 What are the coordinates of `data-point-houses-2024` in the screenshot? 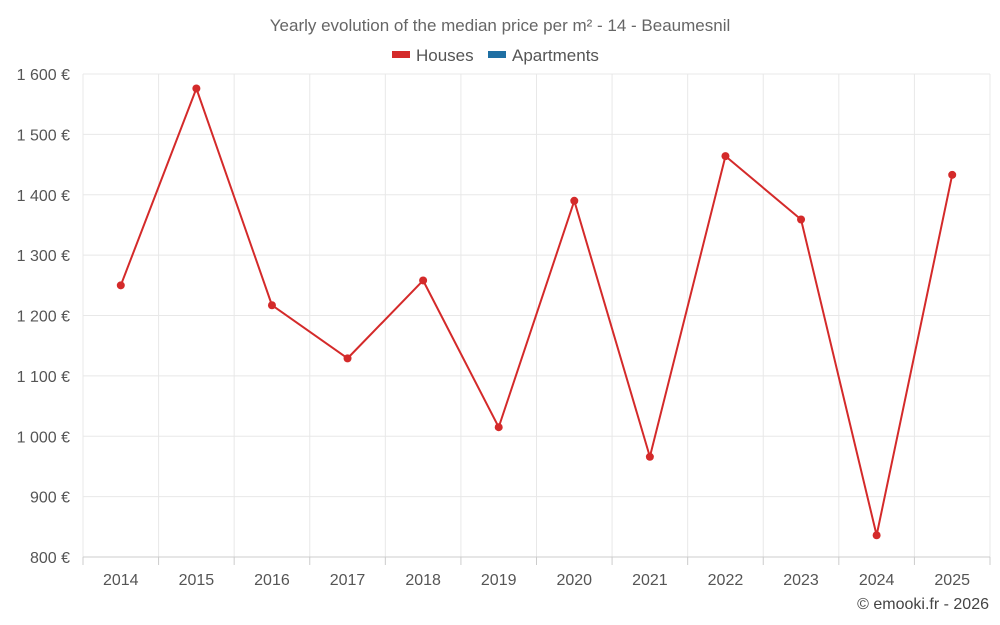 It's located at (876, 535).